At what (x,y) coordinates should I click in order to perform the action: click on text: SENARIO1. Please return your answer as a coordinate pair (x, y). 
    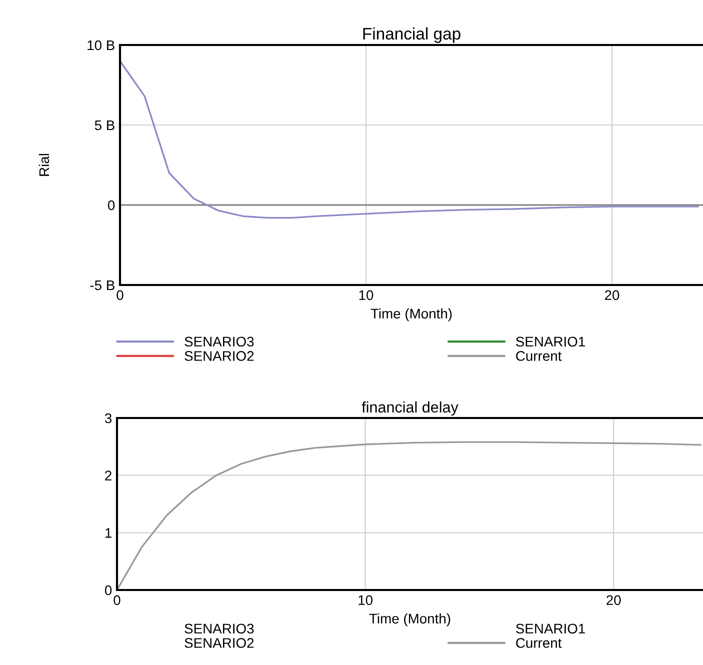
    Looking at the image, I should click on (550, 629).